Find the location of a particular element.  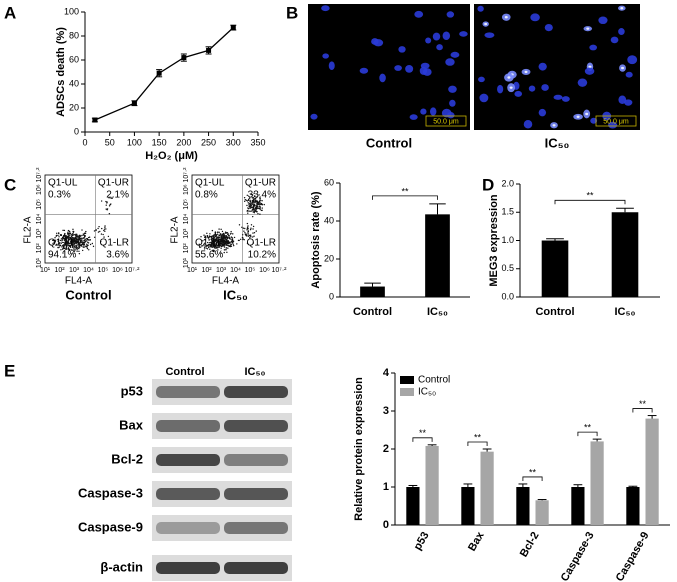

flow-frame is located at coordinates (88, 219).